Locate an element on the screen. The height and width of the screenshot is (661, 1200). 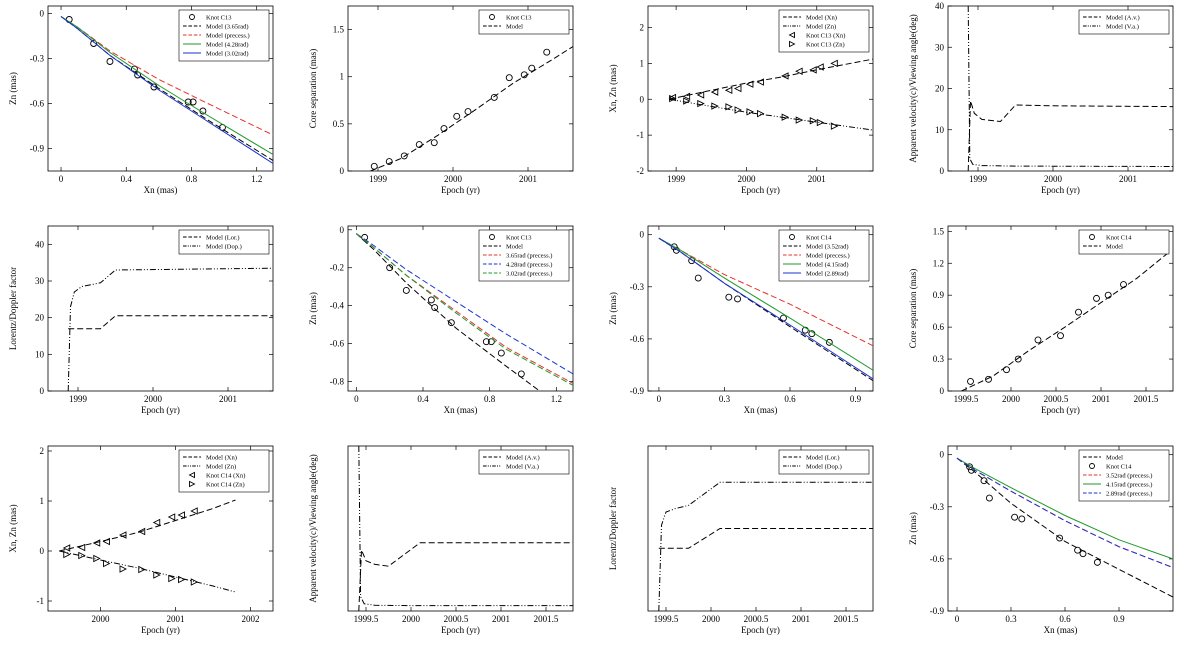
x-tick-label: 0.6 is located at coordinates (790, 399).